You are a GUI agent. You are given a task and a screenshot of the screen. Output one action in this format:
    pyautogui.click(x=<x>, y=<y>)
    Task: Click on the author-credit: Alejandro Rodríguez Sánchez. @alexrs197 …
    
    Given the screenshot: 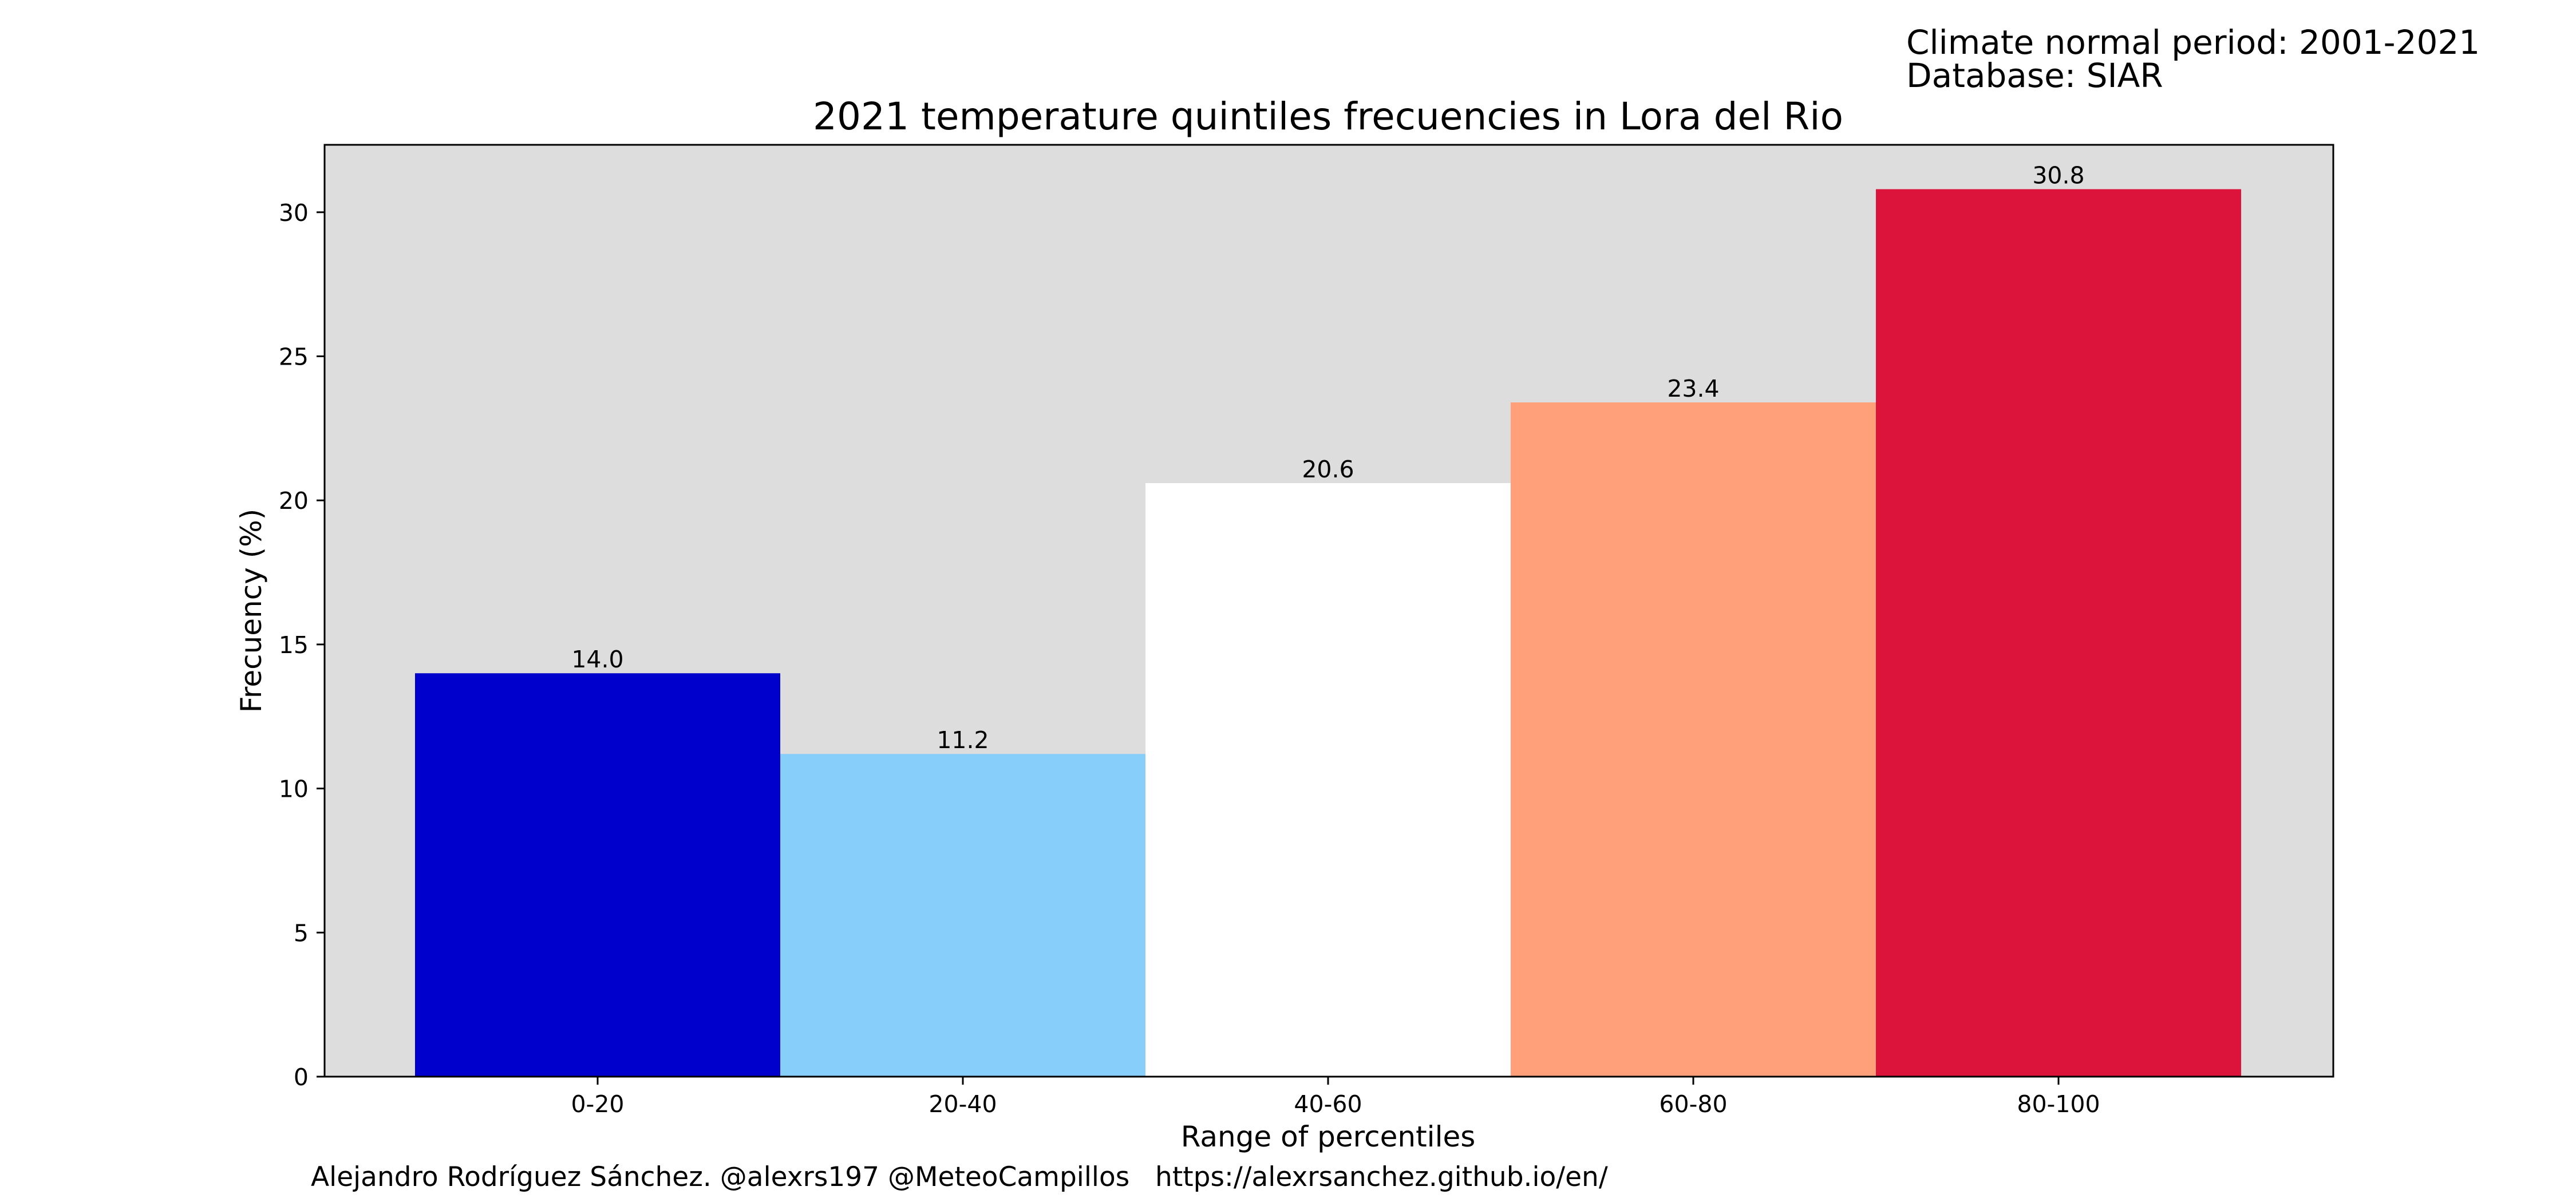 What is the action you would take?
    pyautogui.click(x=959, y=1177)
    